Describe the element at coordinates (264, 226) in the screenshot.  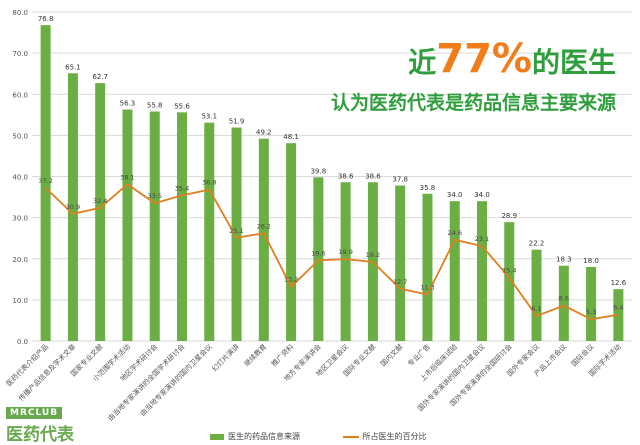
I see `line-value-label: 26.2` at that location.